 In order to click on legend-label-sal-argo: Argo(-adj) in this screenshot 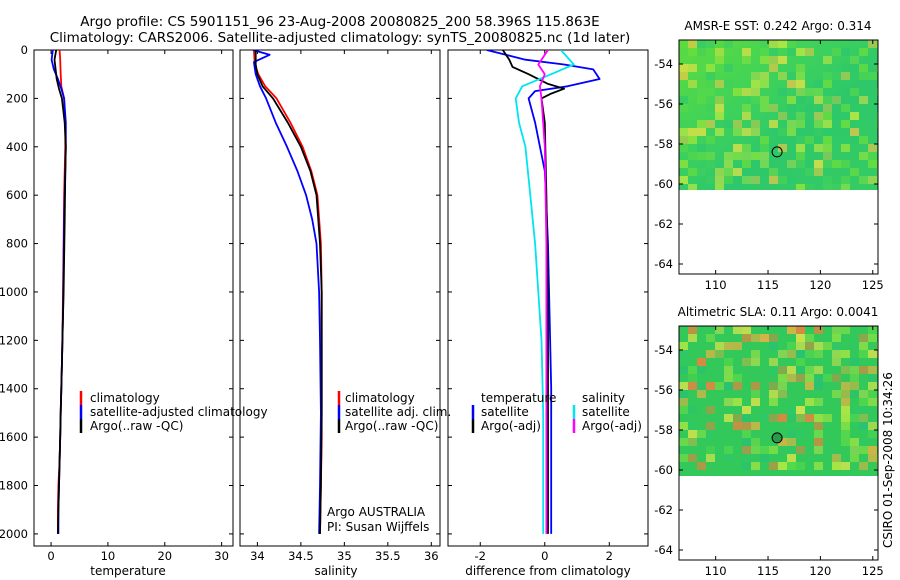, I will do `click(612, 426)`.